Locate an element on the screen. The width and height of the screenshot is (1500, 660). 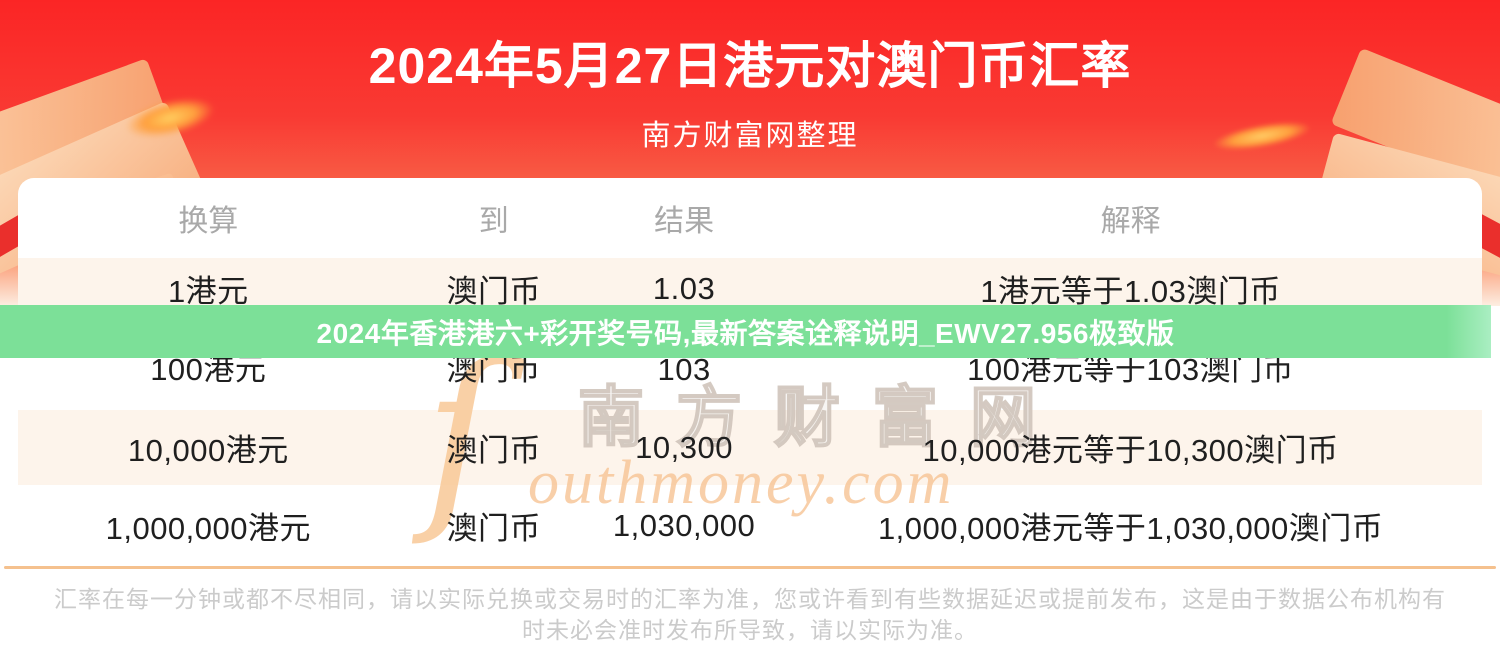
promo-banner-text: 2024年香港港六+彩开奖号码,最新答案诠释说明_EWV27.956极致版 is located at coordinates (745, 333).